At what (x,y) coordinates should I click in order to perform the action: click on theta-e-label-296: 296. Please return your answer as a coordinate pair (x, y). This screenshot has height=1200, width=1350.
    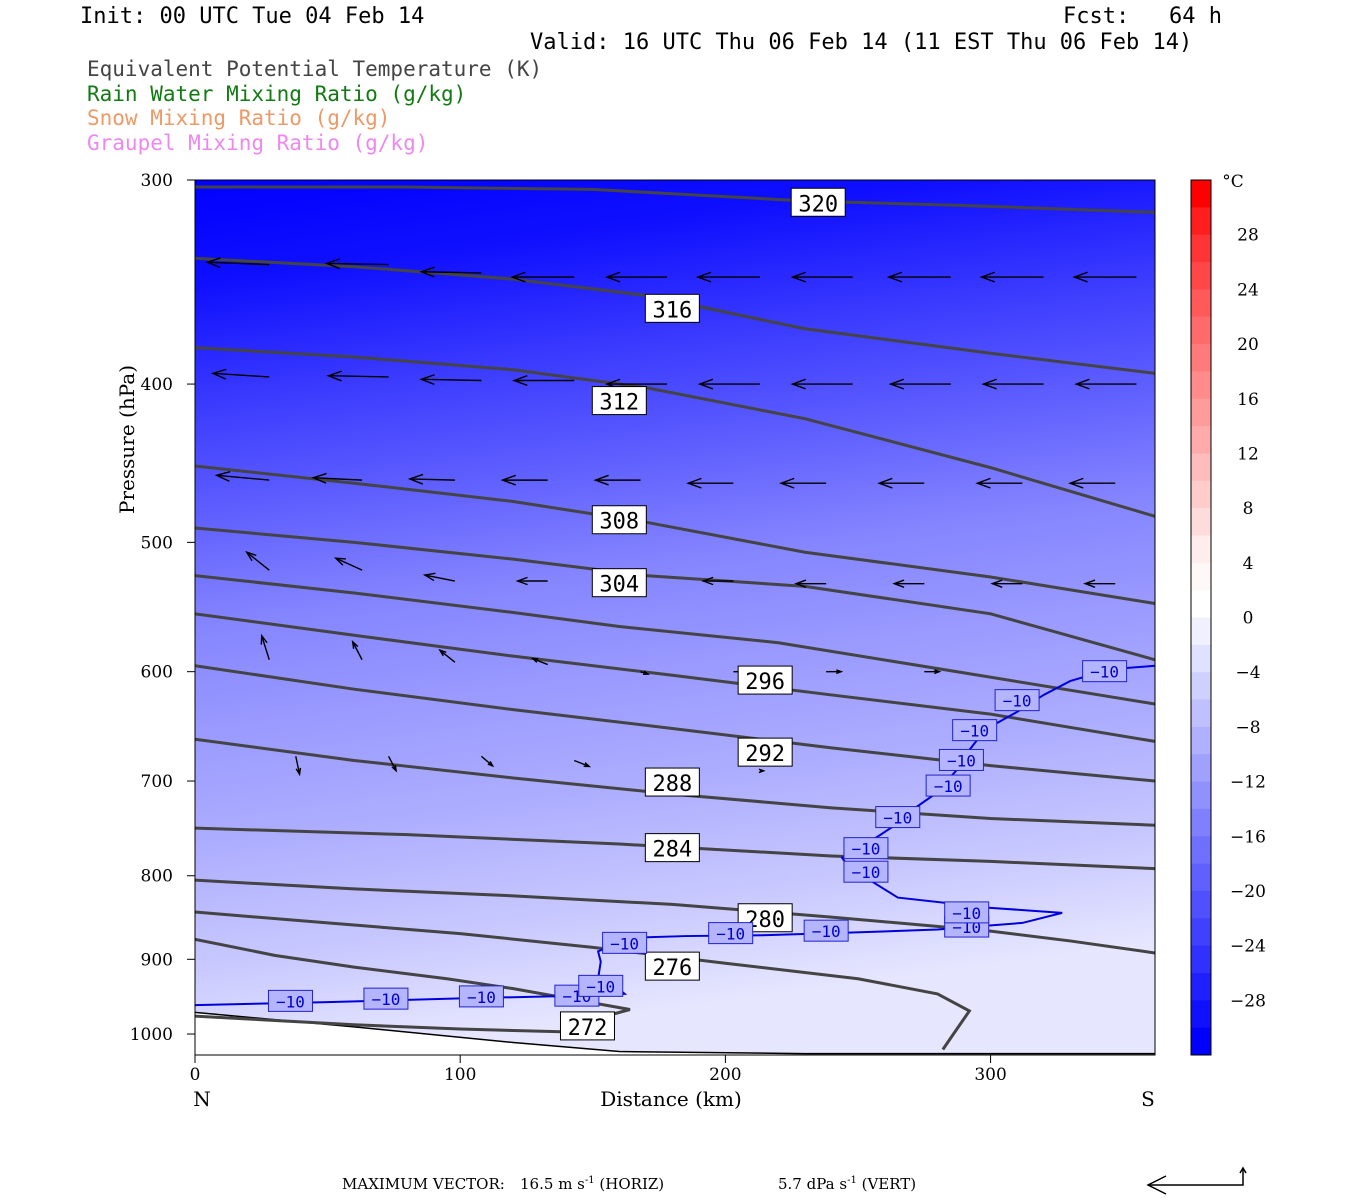
    Looking at the image, I should click on (765, 680).